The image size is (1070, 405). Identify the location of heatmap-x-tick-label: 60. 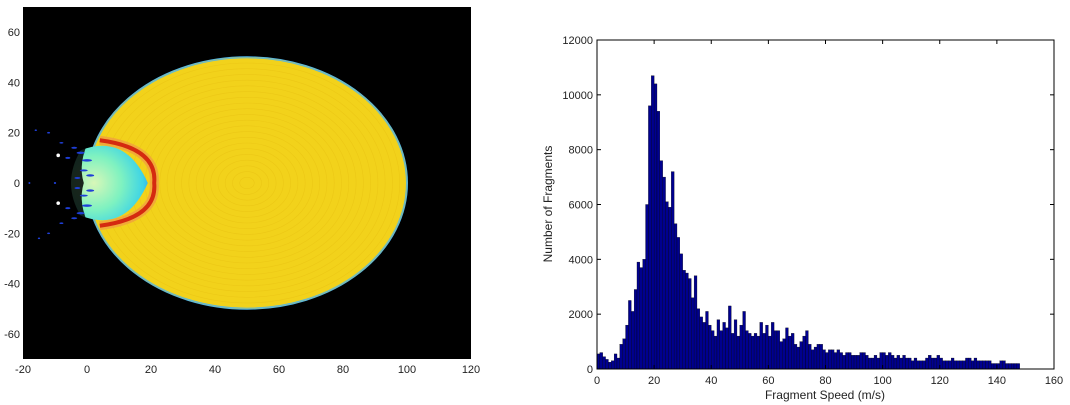
(279, 370).